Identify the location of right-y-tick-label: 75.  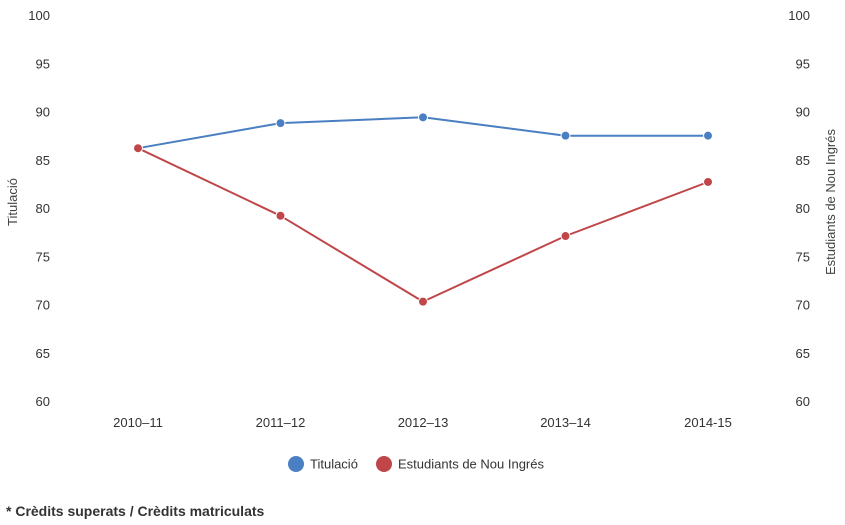
(803, 256).